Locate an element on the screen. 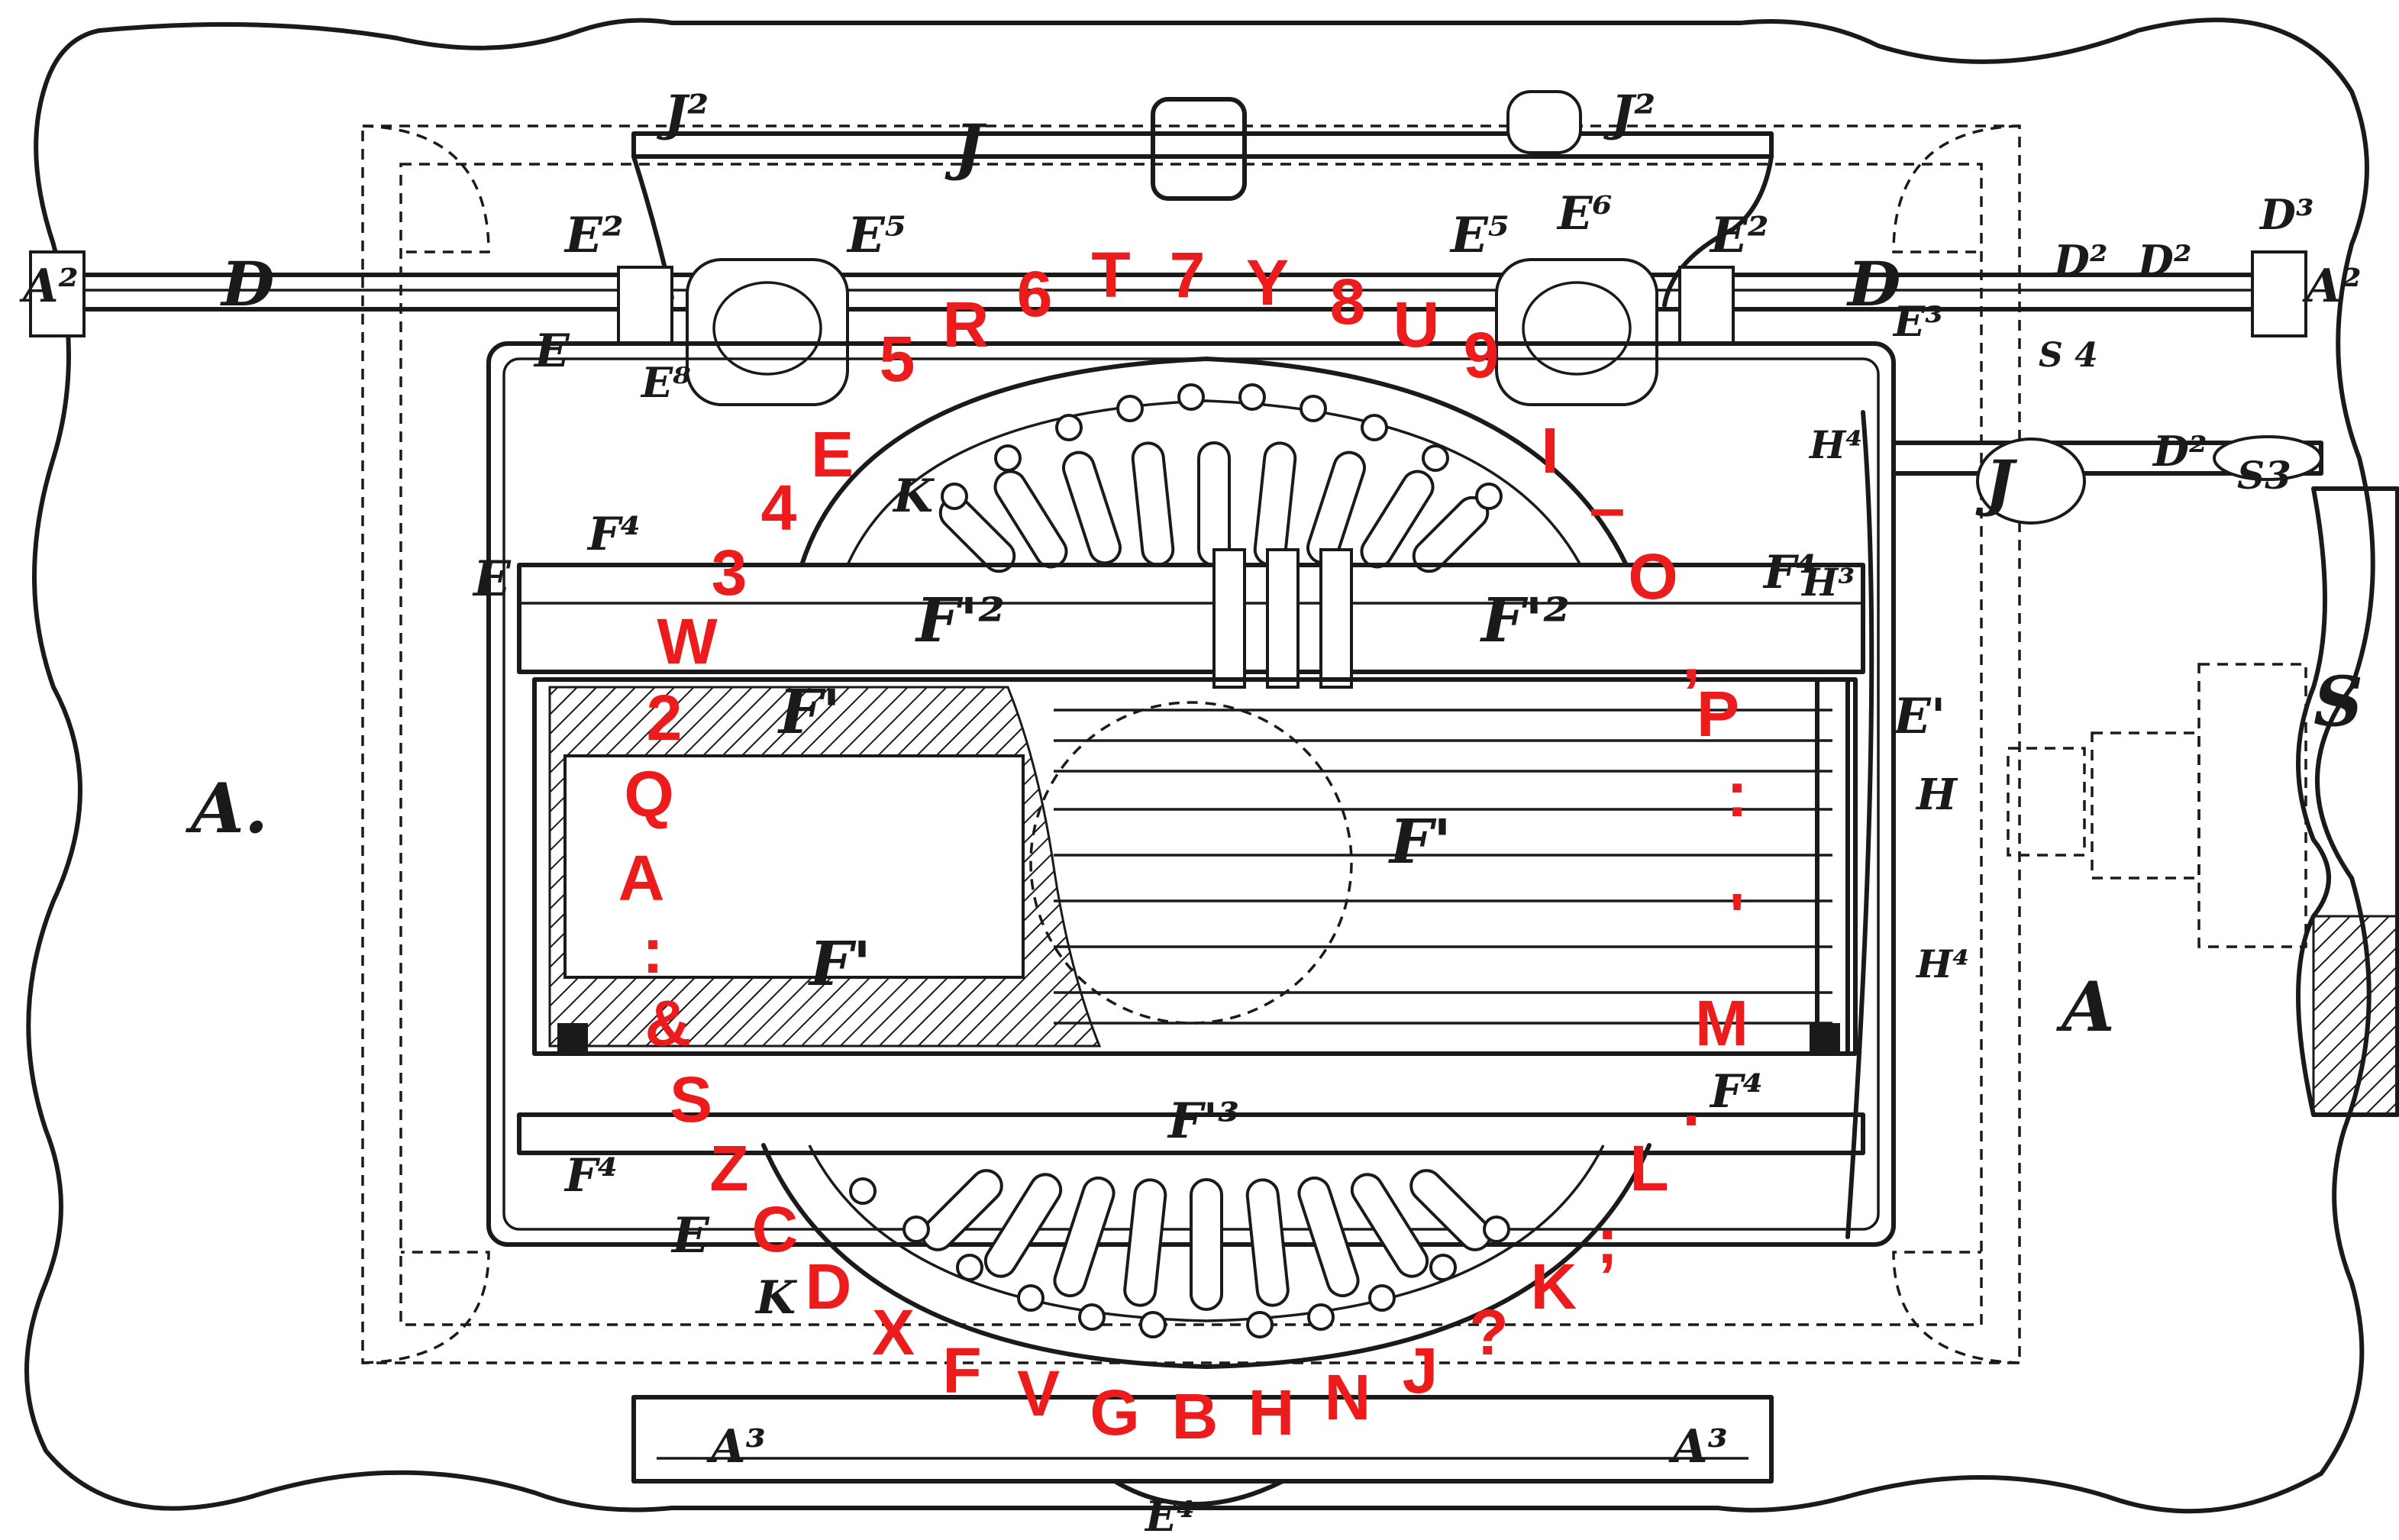 The image size is (2399, 1540). label-F4-c: F⁴ is located at coordinates (590, 1176).